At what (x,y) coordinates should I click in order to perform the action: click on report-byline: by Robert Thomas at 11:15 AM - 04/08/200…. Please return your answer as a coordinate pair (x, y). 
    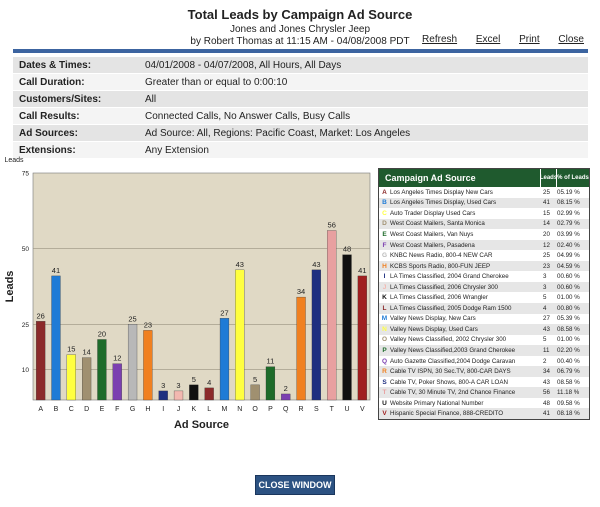
    Looking at the image, I should click on (300, 41).